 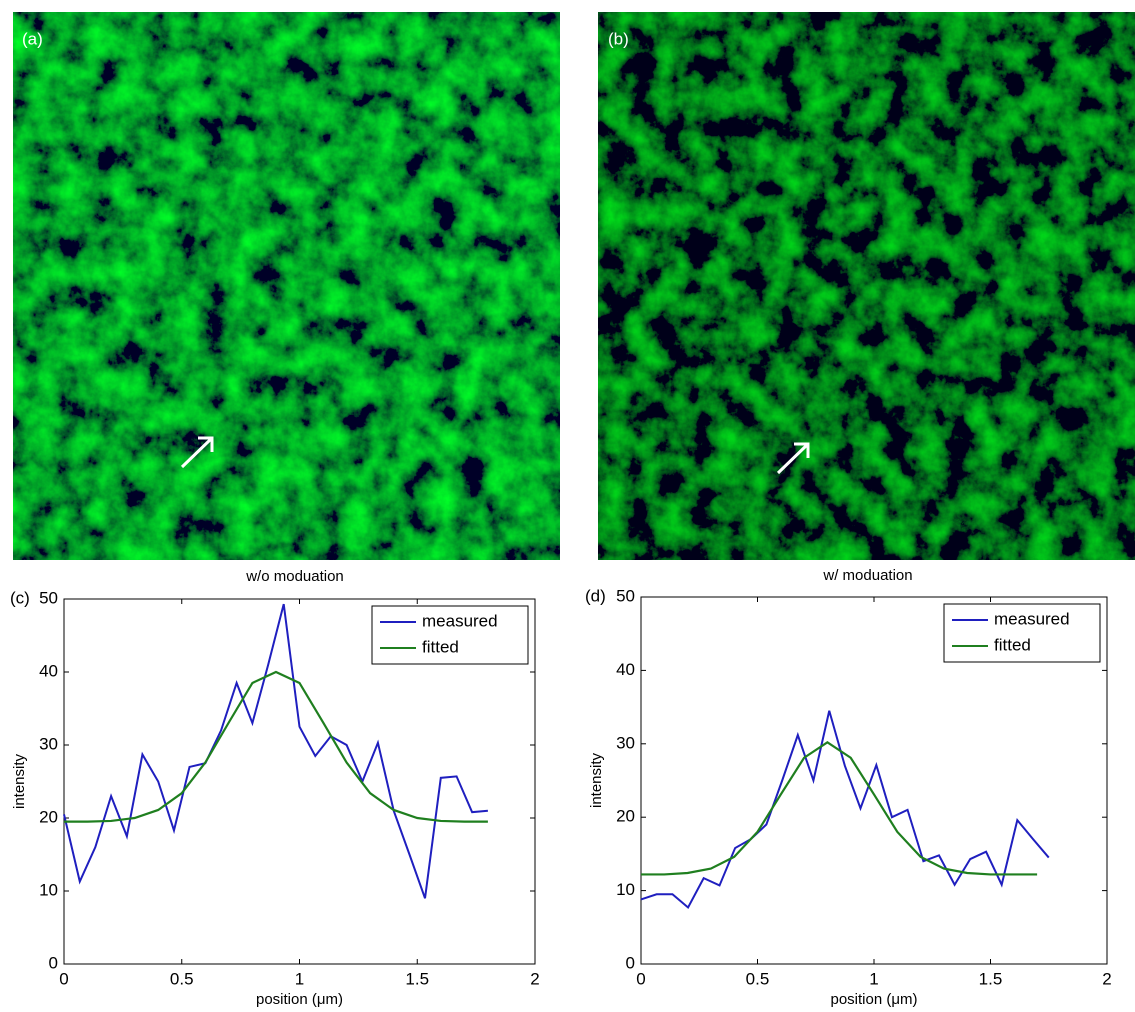 I want to click on panel-label: (d), so click(x=595, y=595).